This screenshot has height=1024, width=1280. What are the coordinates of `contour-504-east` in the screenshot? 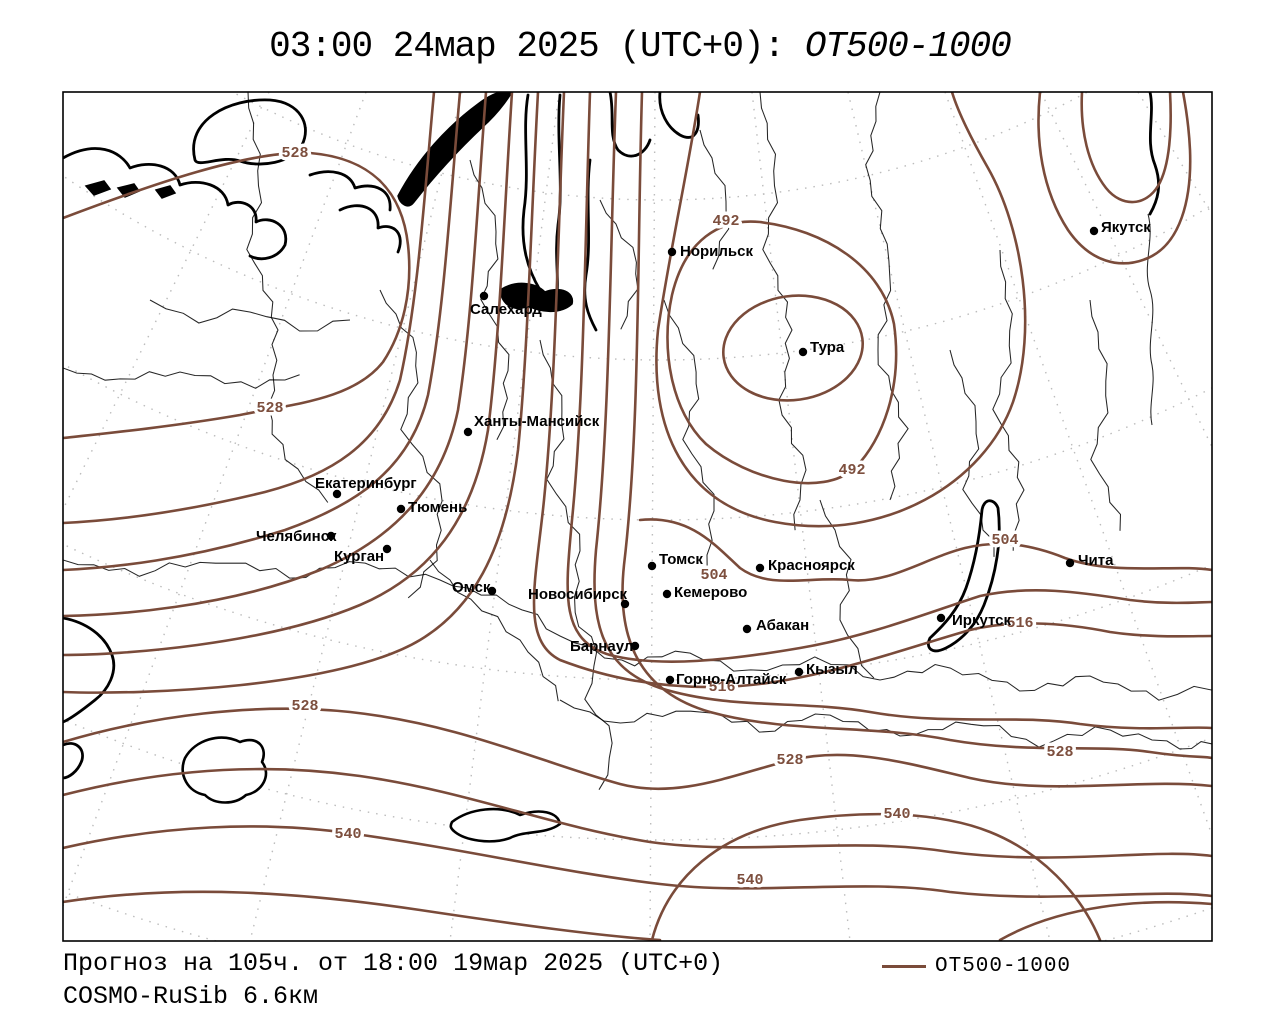 It's located at (925, 550).